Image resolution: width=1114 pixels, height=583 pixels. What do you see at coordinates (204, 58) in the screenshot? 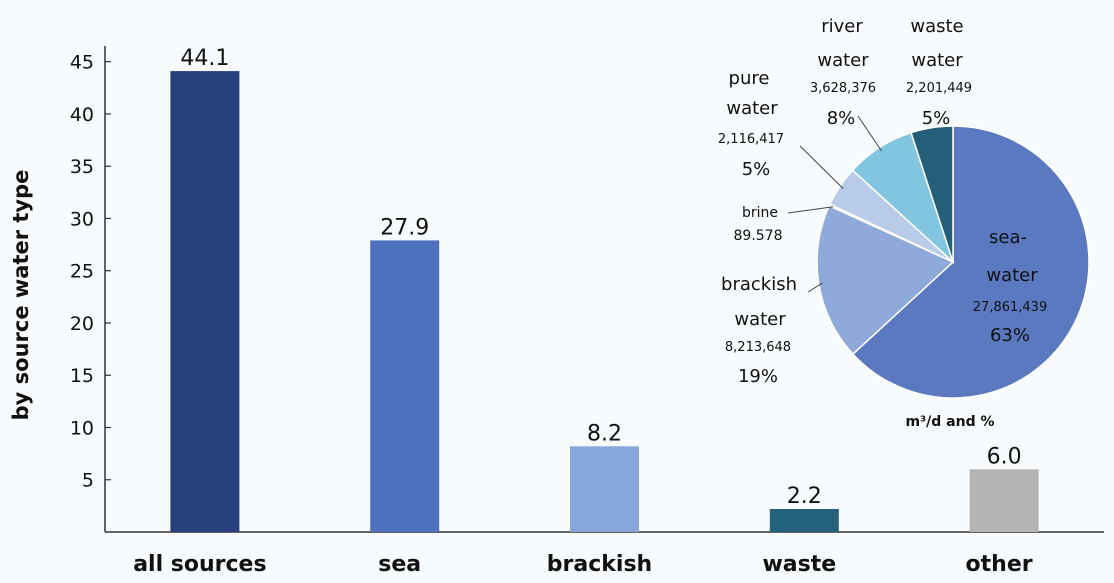
I see `bar-value-label: 44.1` at bounding box center [204, 58].